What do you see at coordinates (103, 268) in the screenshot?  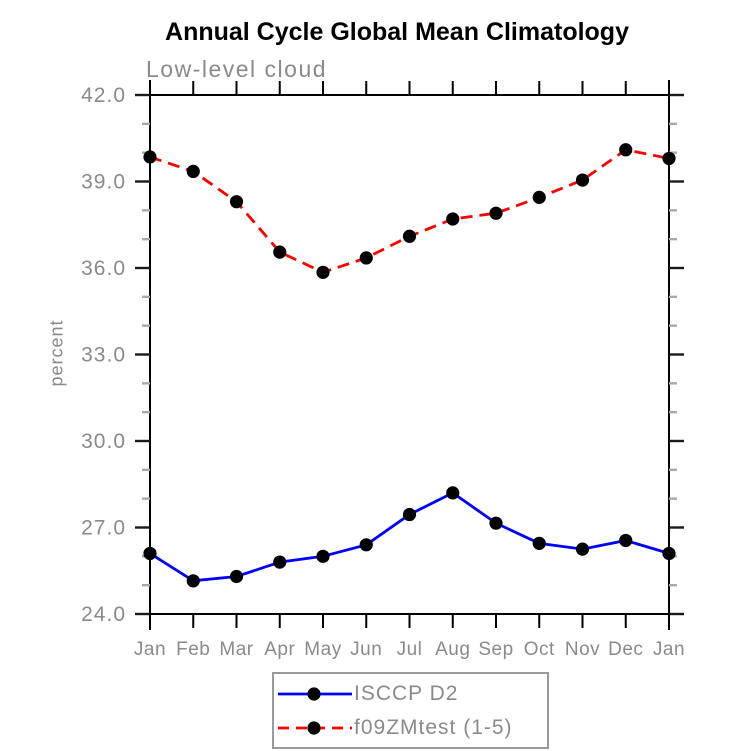 I see `y-tick-label: 36.0` at bounding box center [103, 268].